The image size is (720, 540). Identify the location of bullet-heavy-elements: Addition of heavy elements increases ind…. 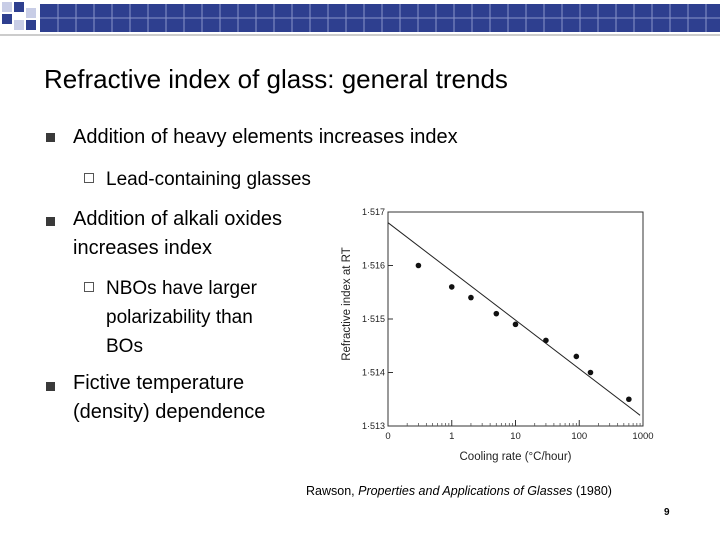
(265, 137).